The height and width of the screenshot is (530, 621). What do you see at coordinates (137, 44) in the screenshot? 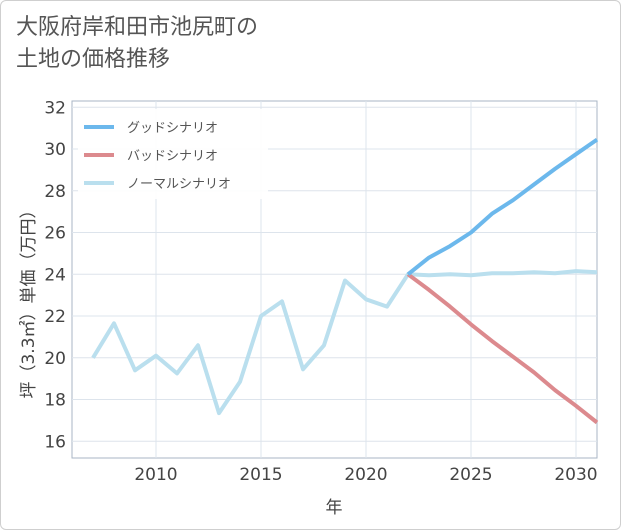
I see `chart-title: 大阪府岸和田市池尻町の 土地の価格推移` at bounding box center [137, 44].